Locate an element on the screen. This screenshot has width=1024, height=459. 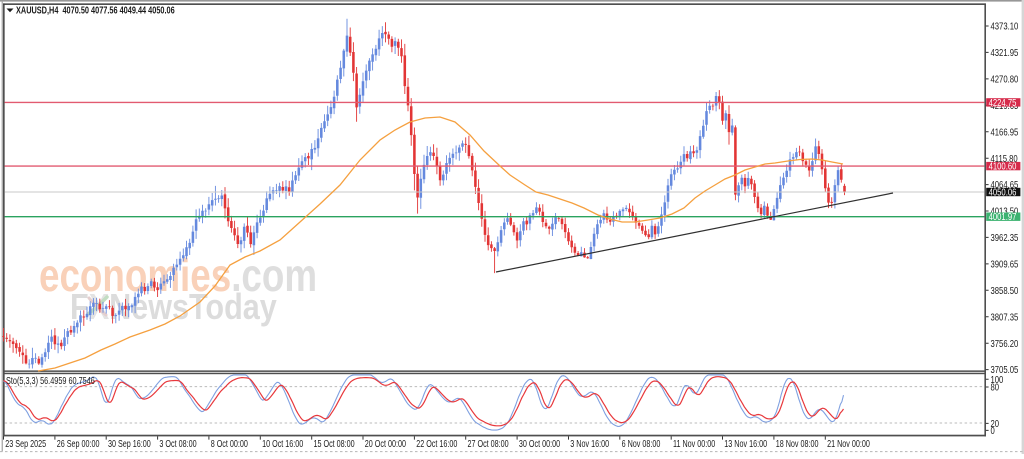
svg-text: 4064.65 is located at coordinates (1005, 184).